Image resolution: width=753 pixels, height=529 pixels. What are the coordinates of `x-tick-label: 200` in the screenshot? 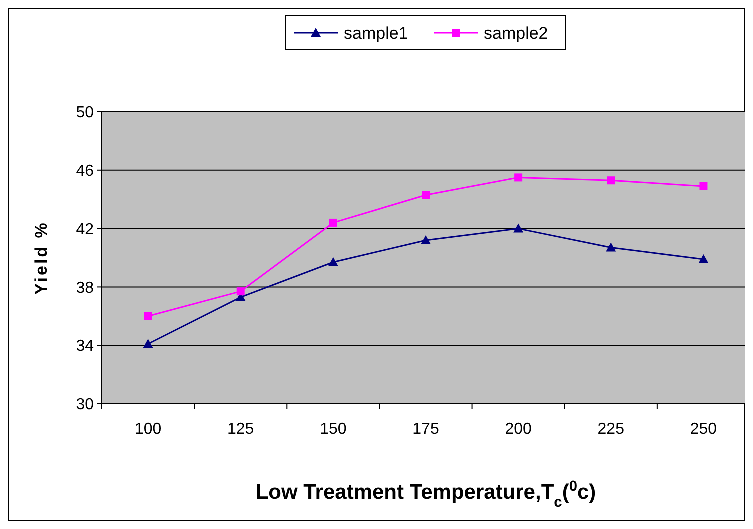 It's located at (518, 429).